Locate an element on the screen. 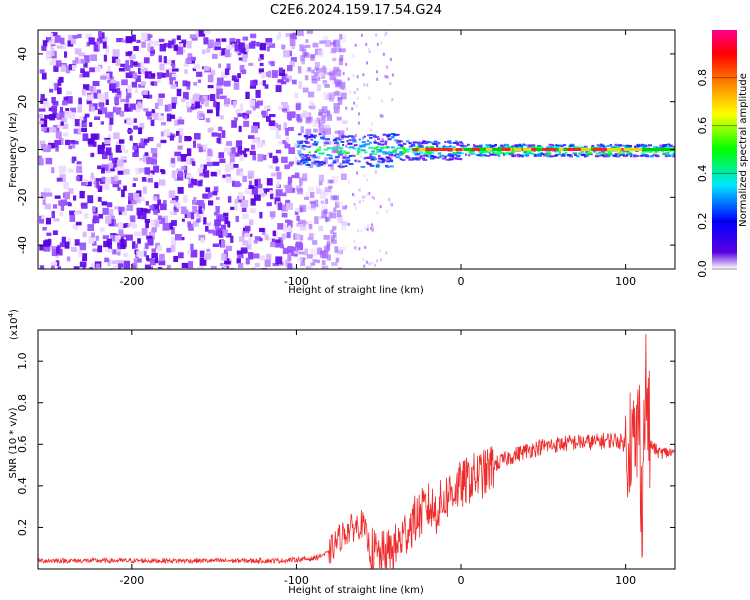 Image resolution: width=750 pixels, height=600 pixels. x-tick-label: -200 is located at coordinates (131, 580).